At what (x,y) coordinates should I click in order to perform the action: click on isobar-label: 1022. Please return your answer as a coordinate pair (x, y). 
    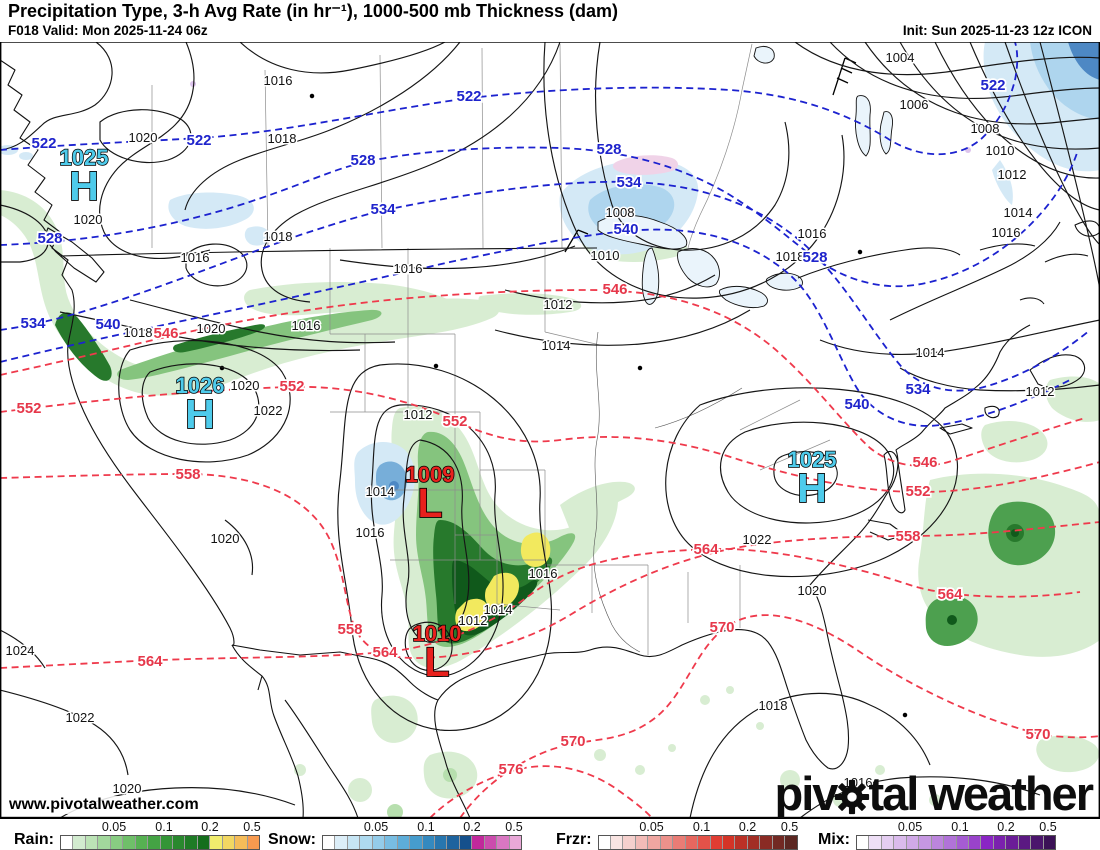
    Looking at the image, I should click on (80, 717).